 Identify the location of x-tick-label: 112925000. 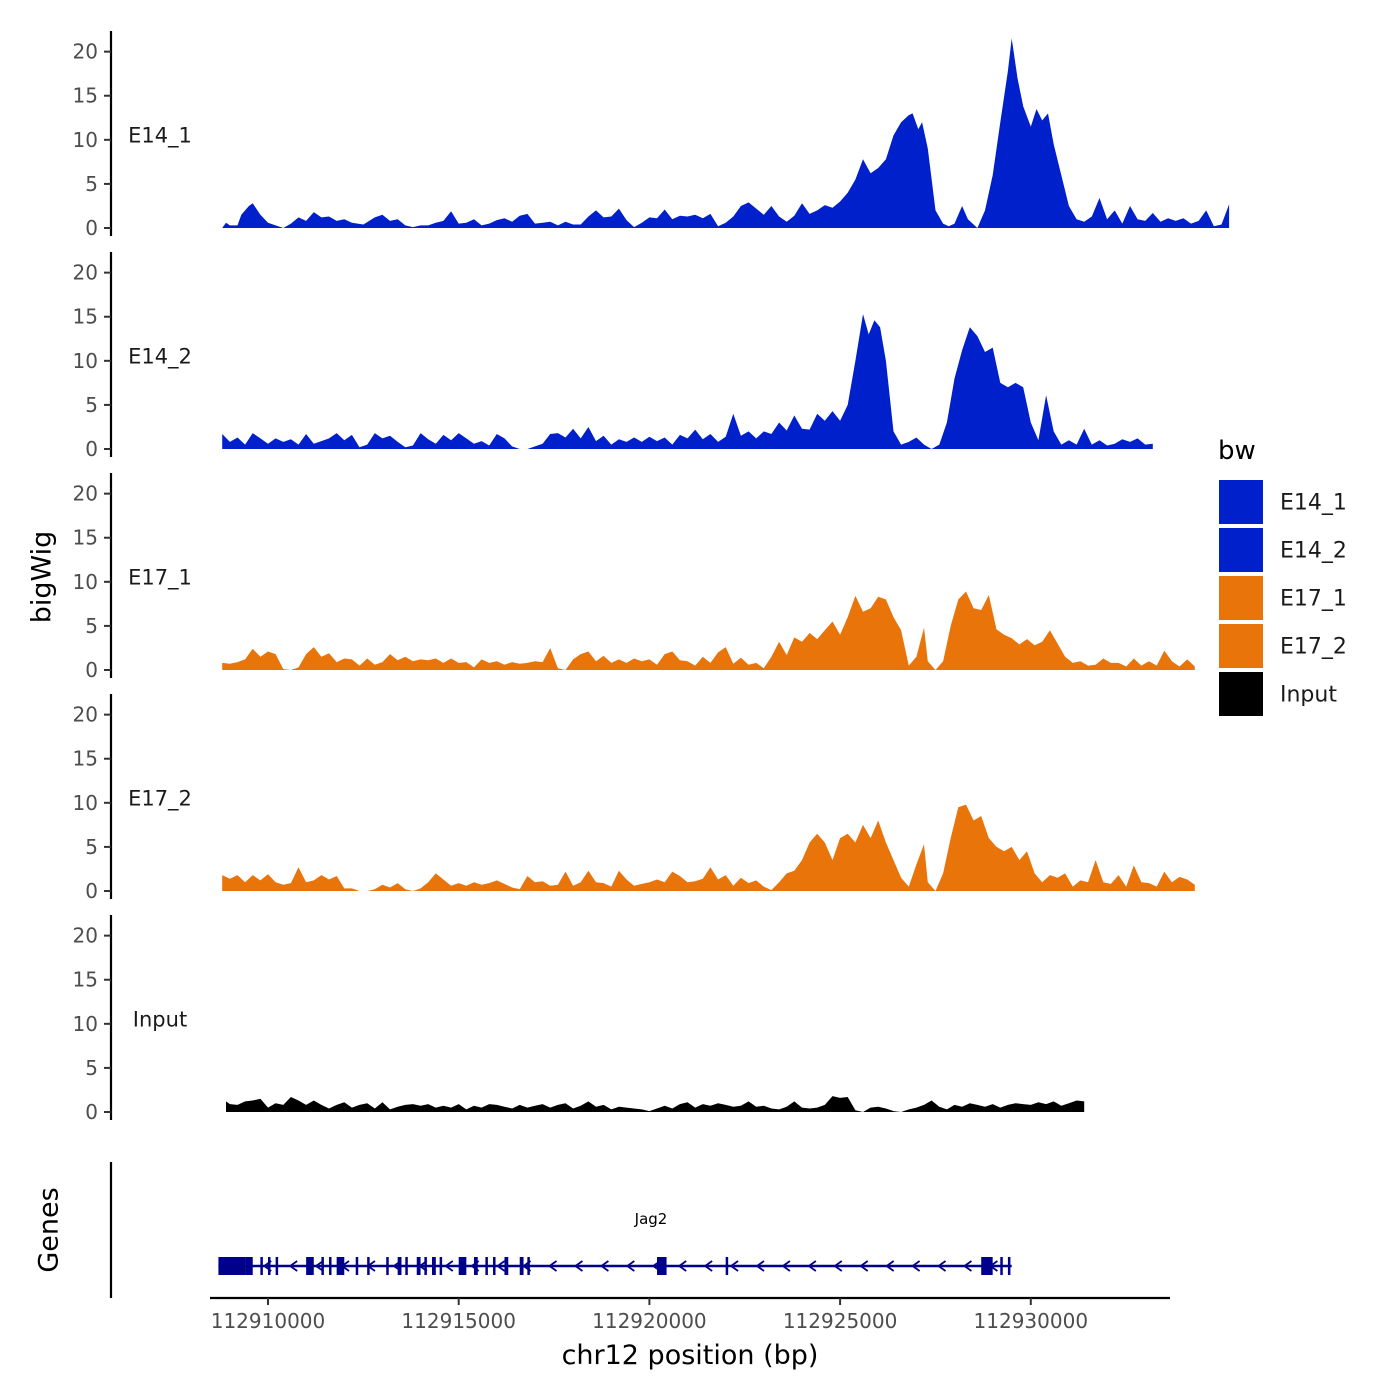
(840, 1321).